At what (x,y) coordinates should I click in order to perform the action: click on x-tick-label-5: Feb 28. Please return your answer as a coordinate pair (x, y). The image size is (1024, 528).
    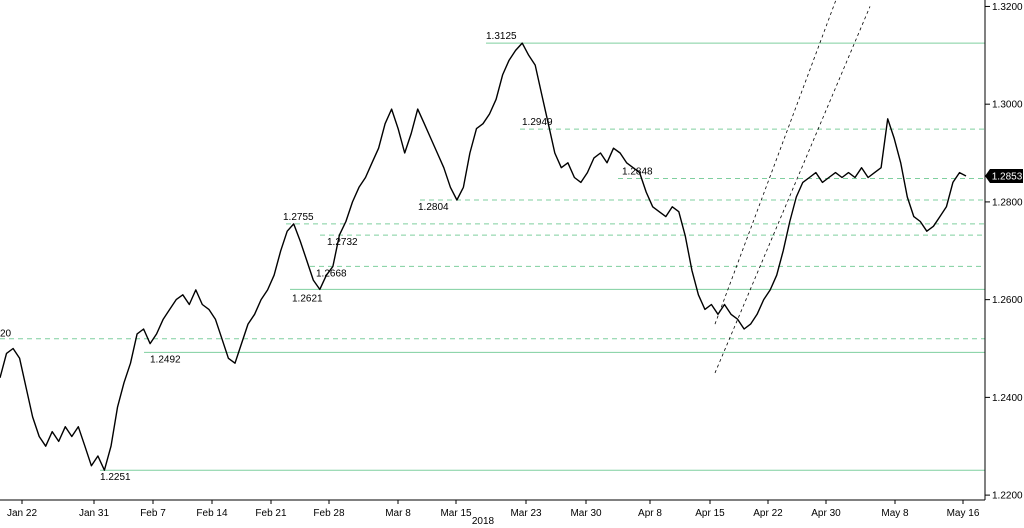
    Looking at the image, I should click on (329, 513).